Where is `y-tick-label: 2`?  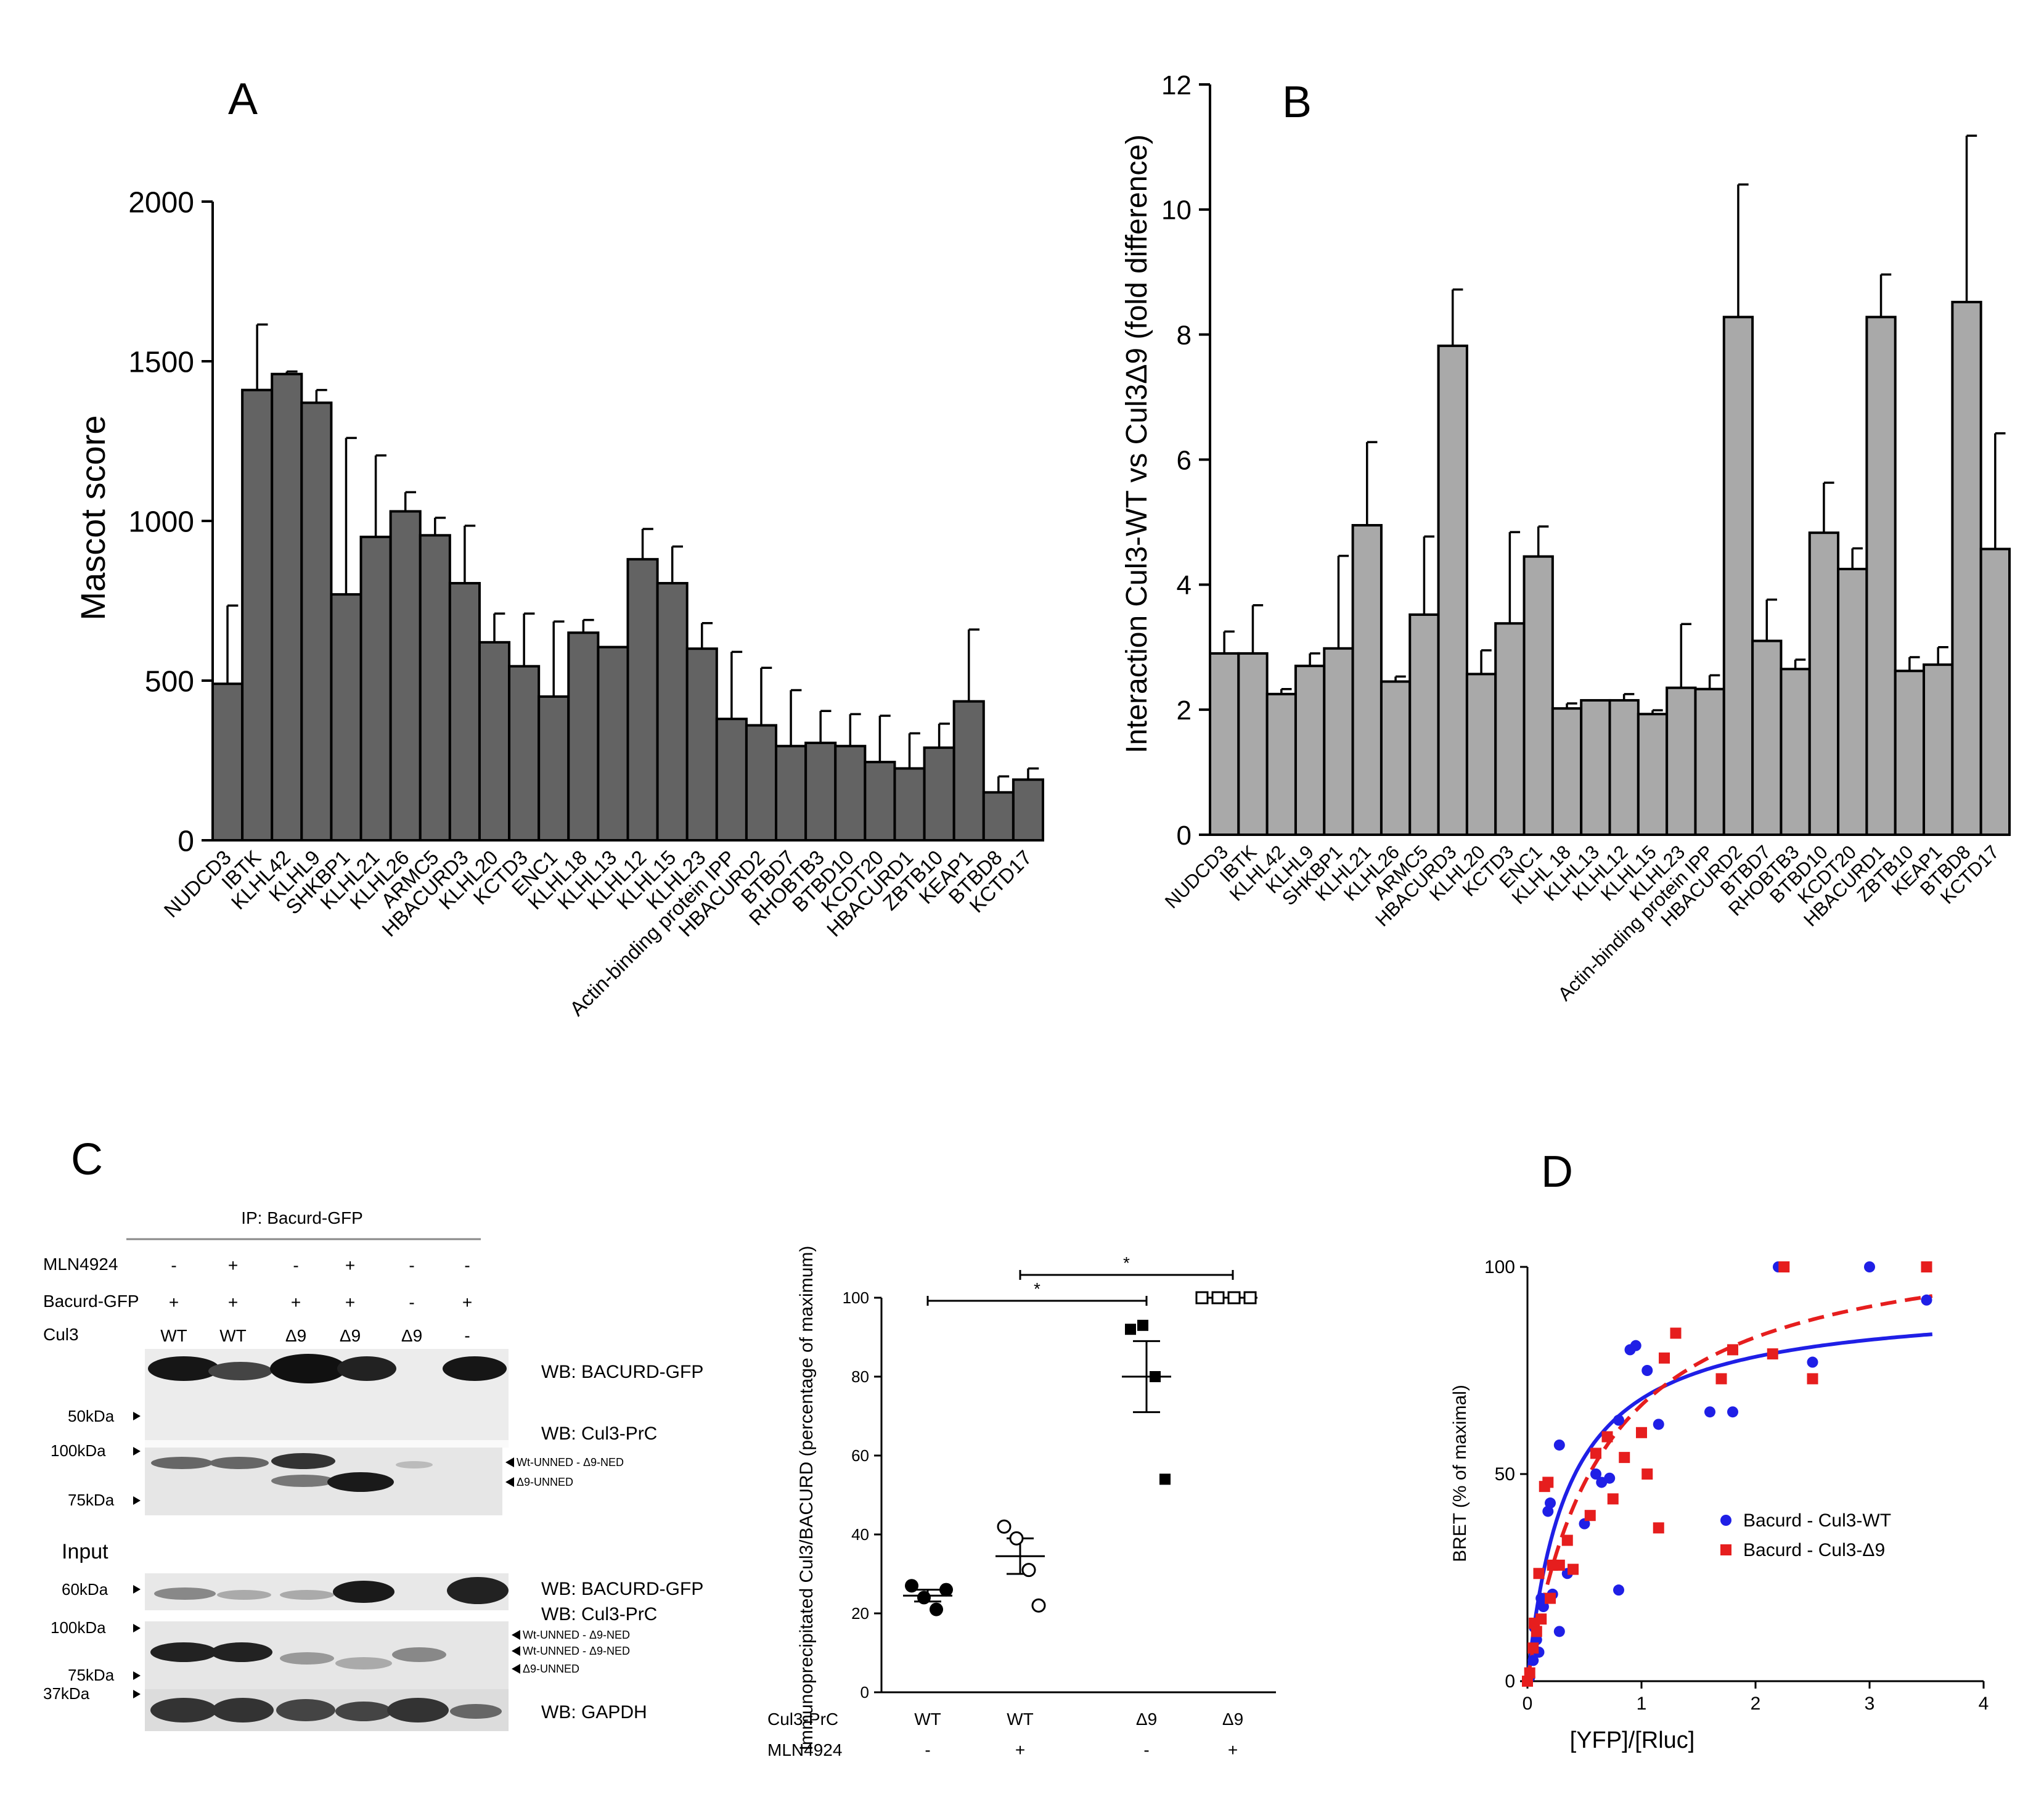 y-tick-label: 2 is located at coordinates (1184, 711).